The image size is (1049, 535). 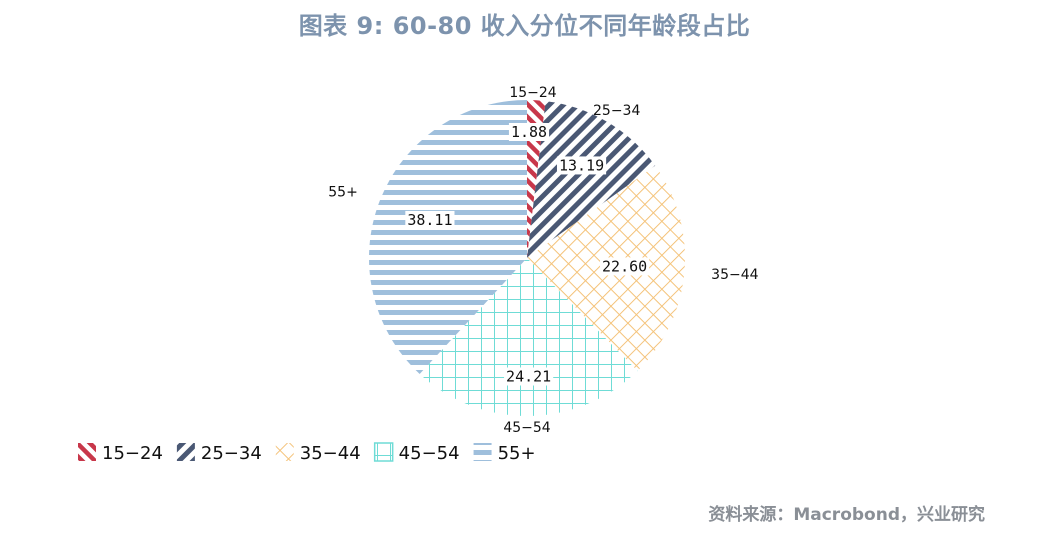 I want to click on legend-label-25-34: 25−34, so click(x=231, y=453).